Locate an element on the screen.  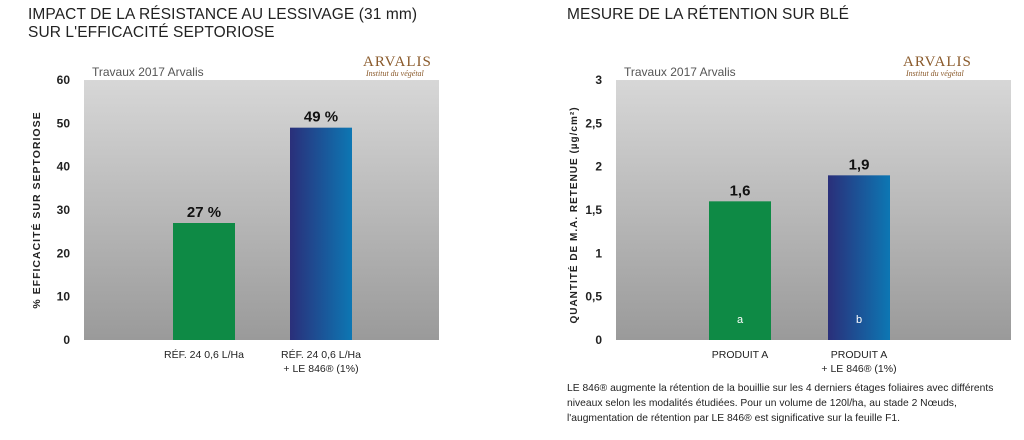
left-y-tick-label: 50 is located at coordinates (64, 123).